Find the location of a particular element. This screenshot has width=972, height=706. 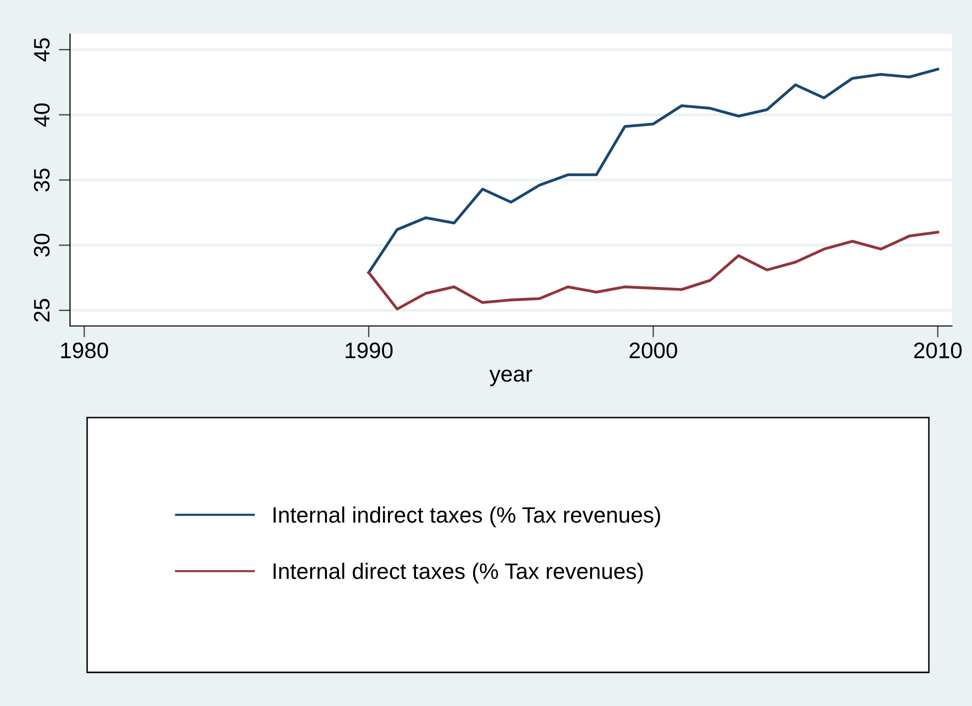

y-tick-label: 45 is located at coordinates (42, 50).